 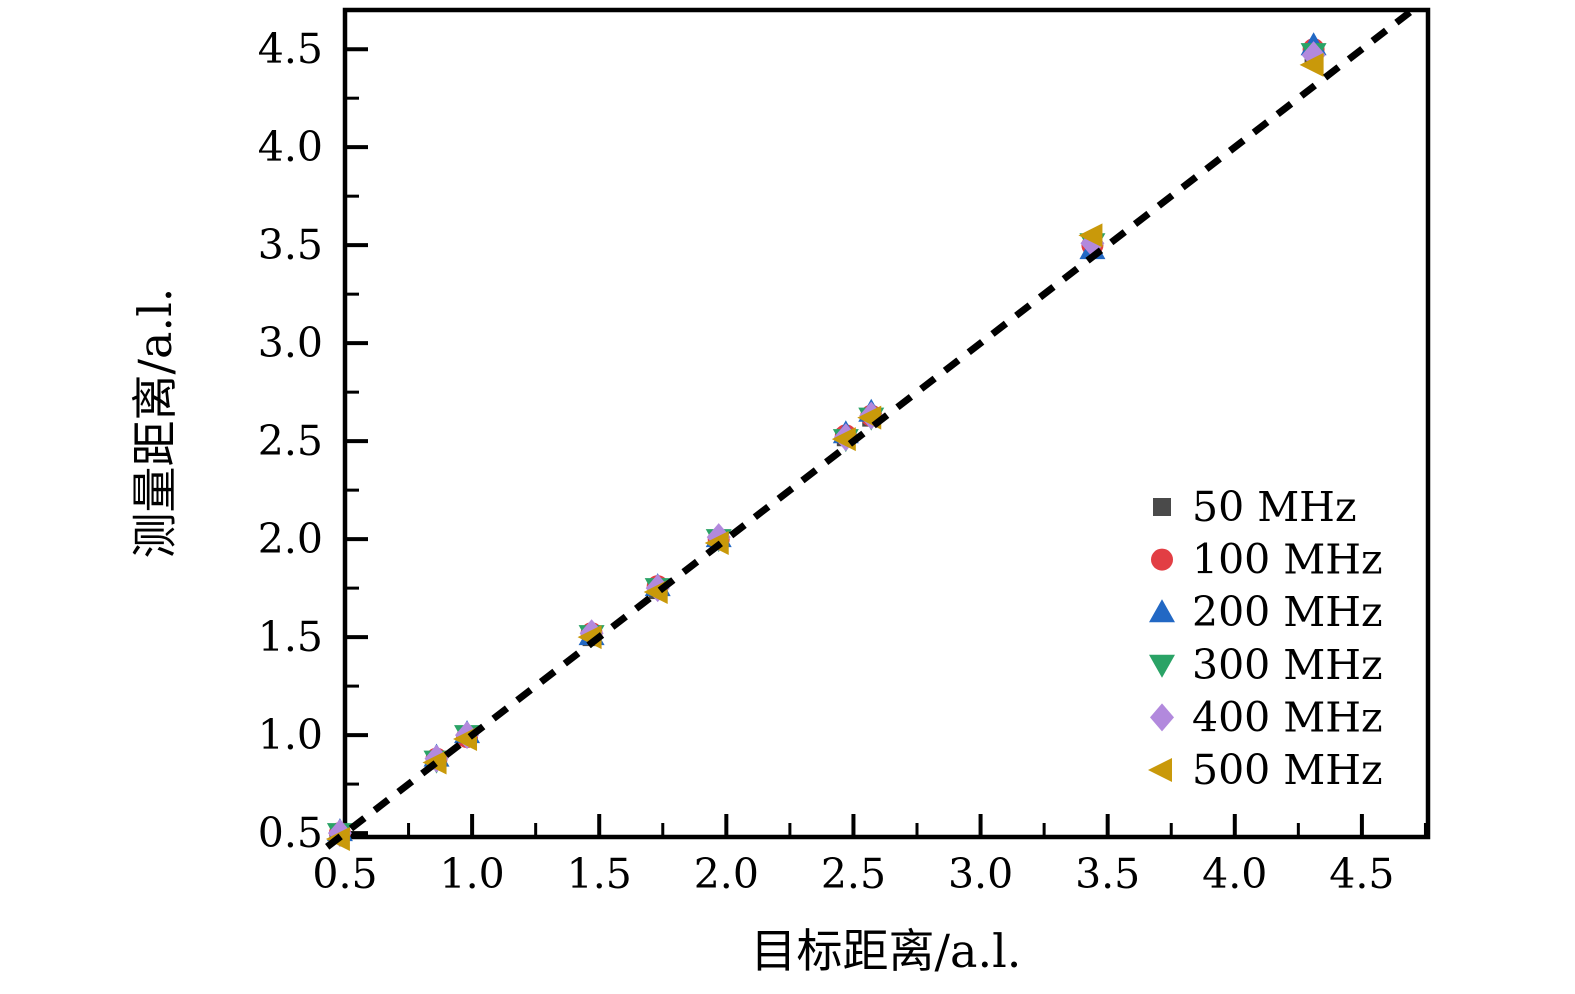 I want to click on legend-item-500-mhz: 500 MHz, so click(x=1265, y=770).